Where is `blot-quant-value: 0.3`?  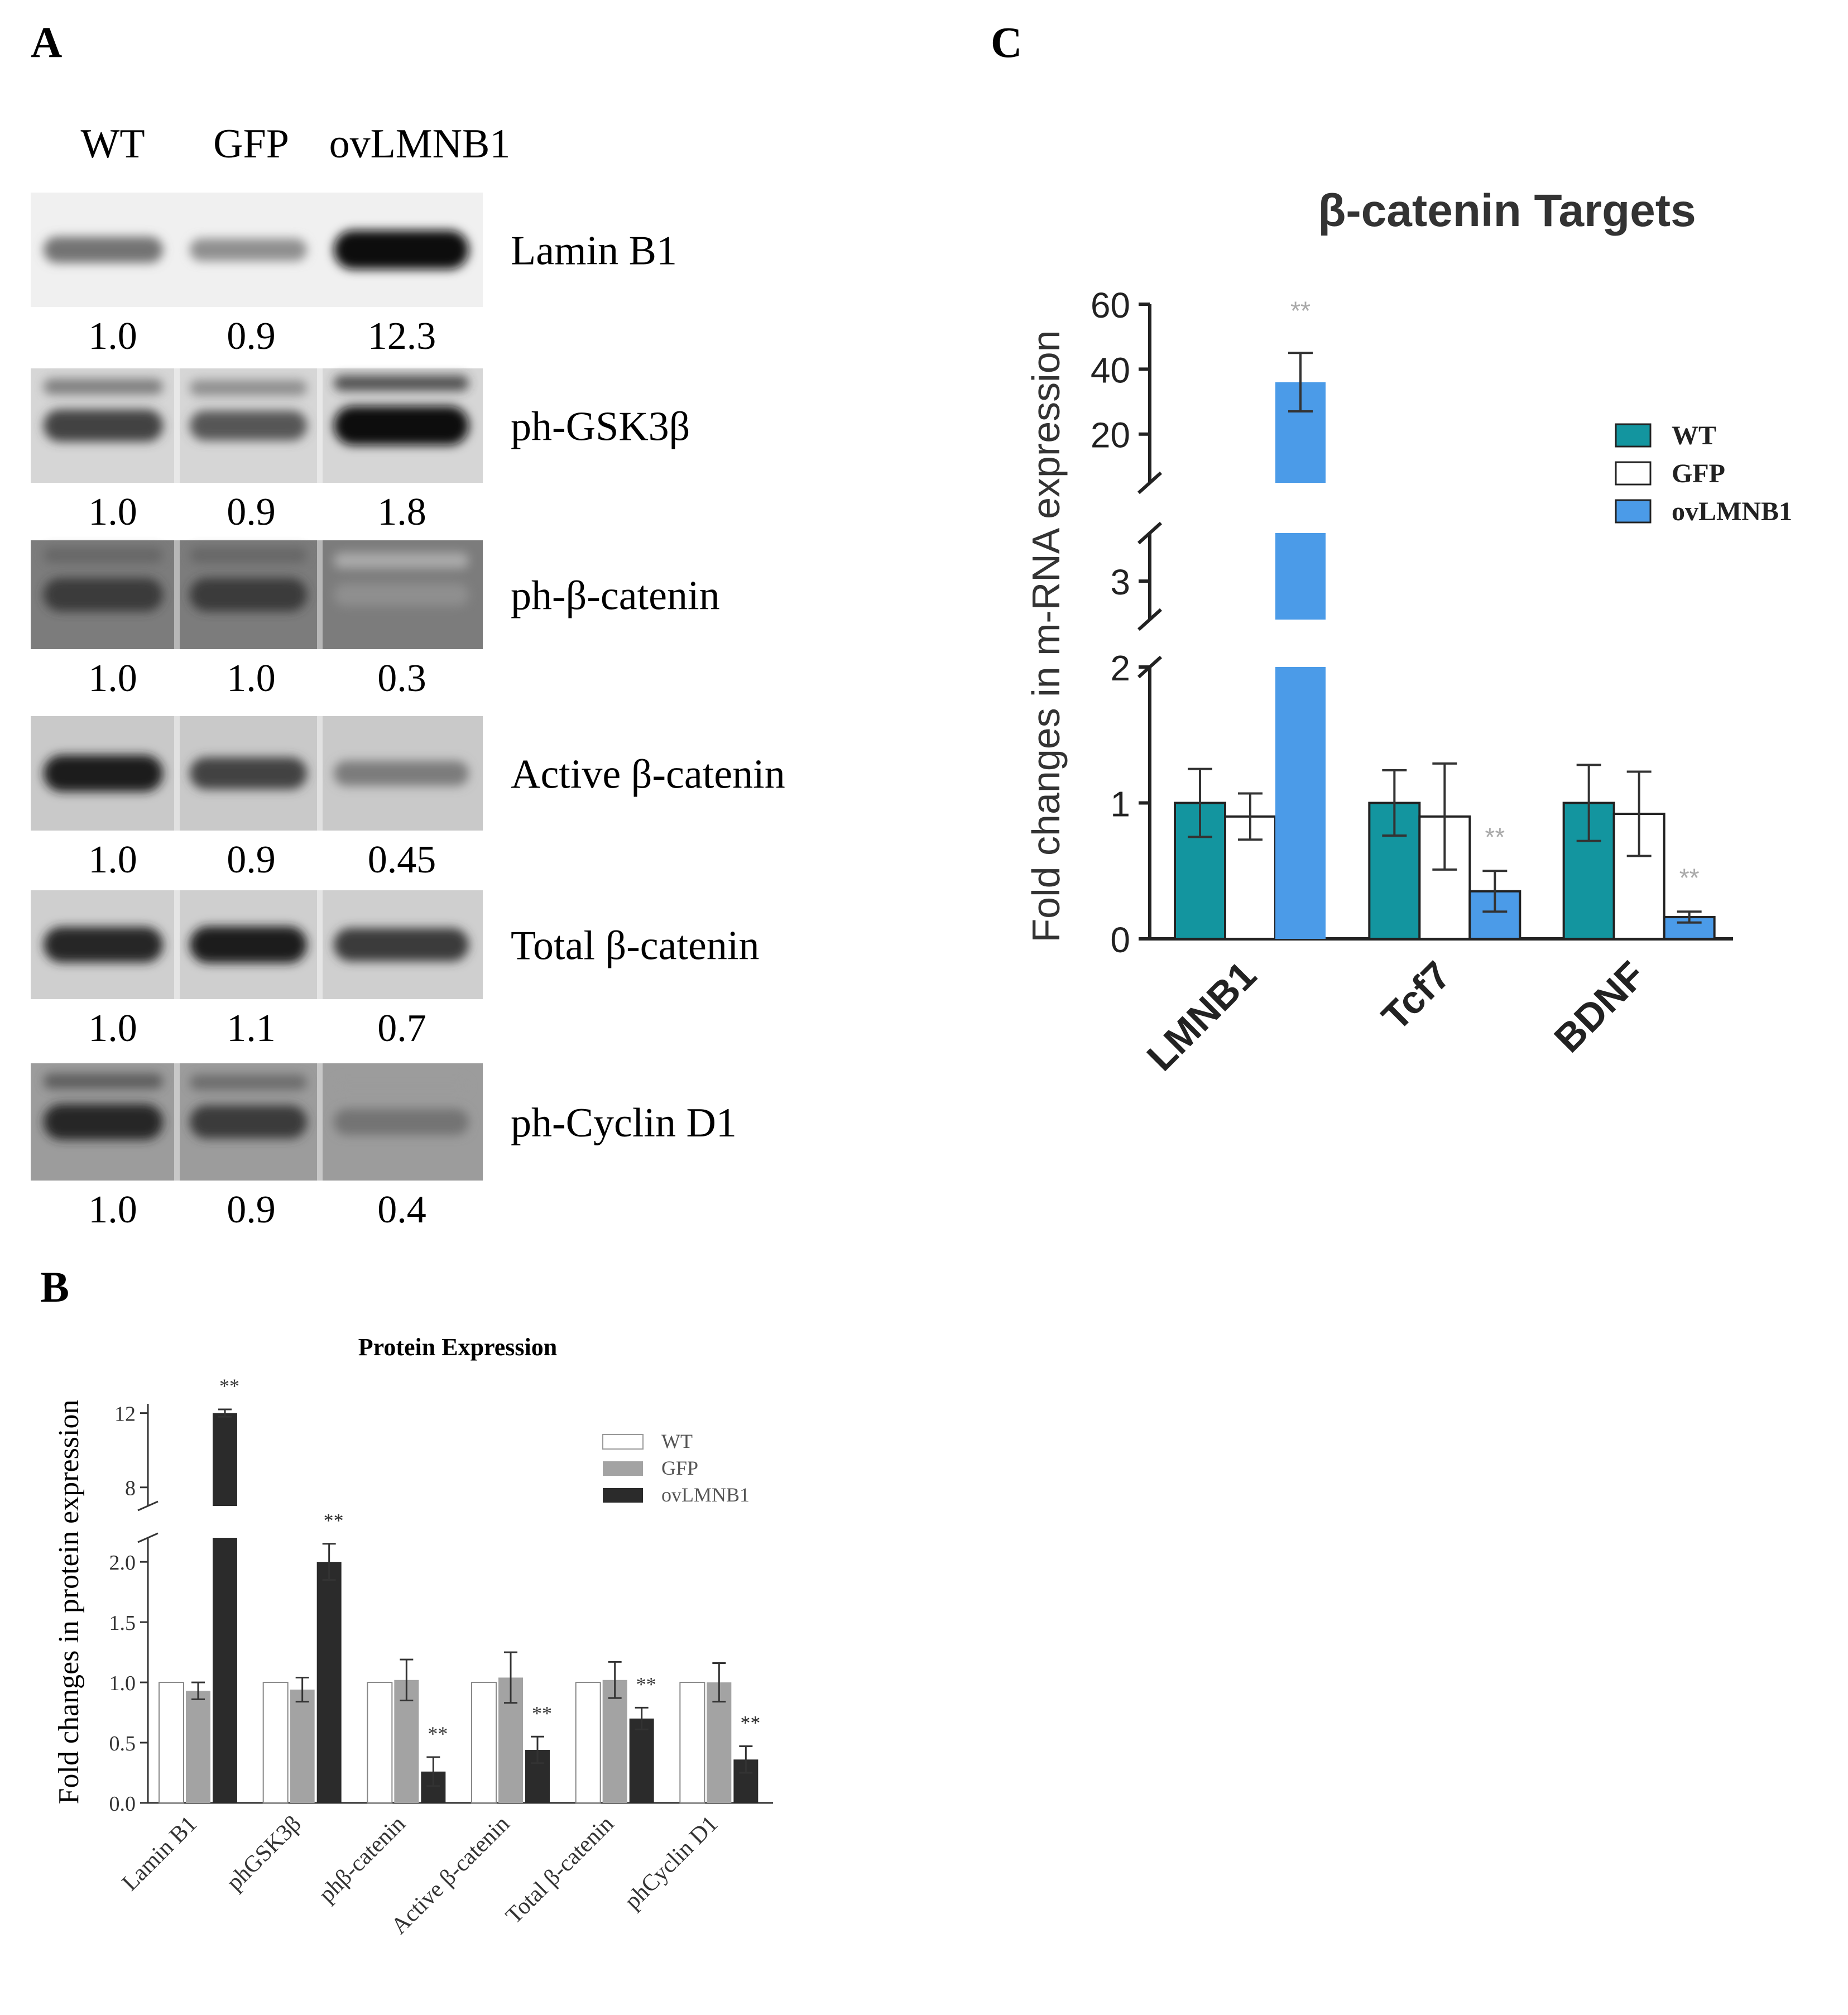 blot-quant-value: 0.3 is located at coordinates (402, 679).